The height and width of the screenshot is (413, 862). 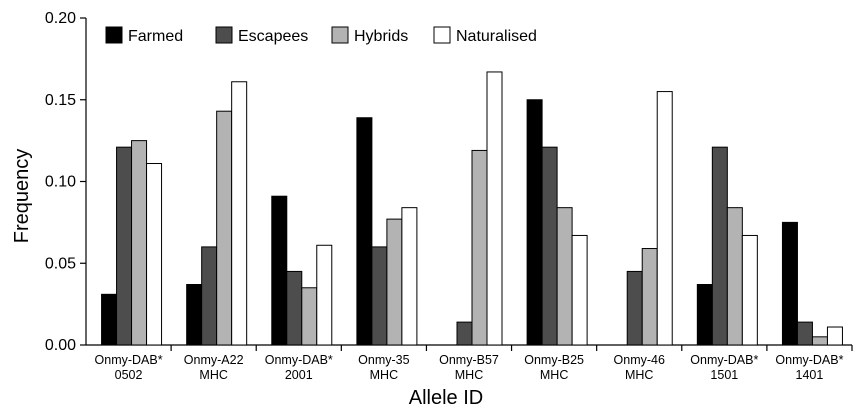 What do you see at coordinates (383, 360) in the screenshot?
I see `x-tick-label: Onmy-35` at bounding box center [383, 360].